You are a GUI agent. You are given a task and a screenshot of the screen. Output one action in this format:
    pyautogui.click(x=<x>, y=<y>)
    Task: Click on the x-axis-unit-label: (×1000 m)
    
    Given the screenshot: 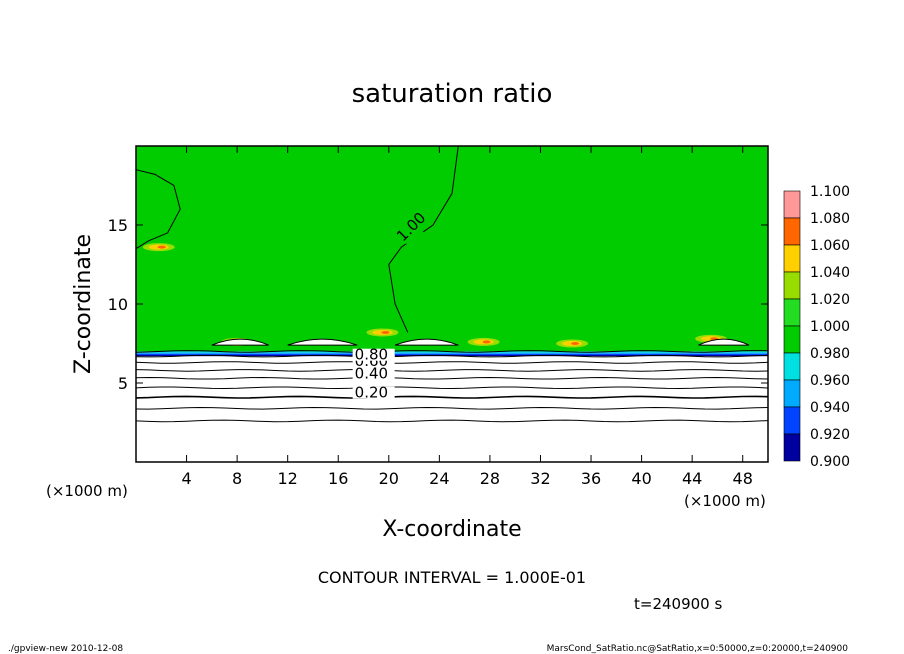 What is the action you would take?
    pyautogui.click(x=725, y=501)
    